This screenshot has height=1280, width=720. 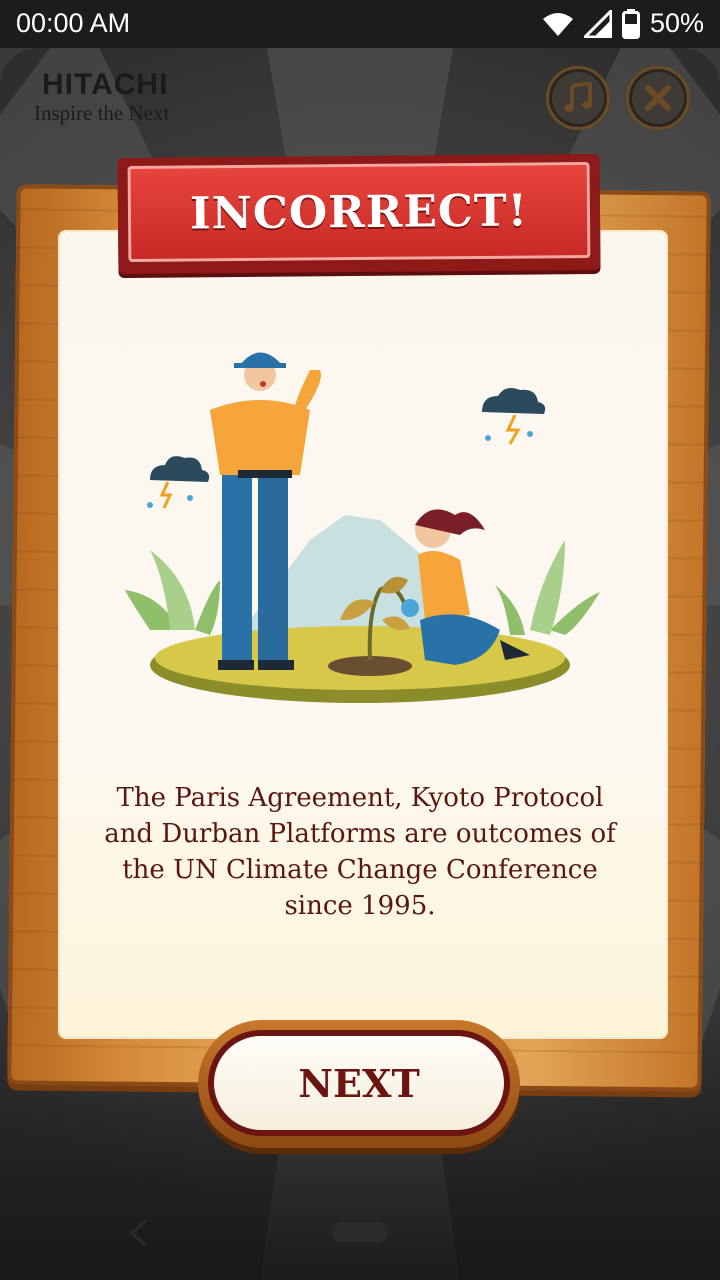 What do you see at coordinates (172, 592) in the screenshot?
I see `foliage-left` at bounding box center [172, 592].